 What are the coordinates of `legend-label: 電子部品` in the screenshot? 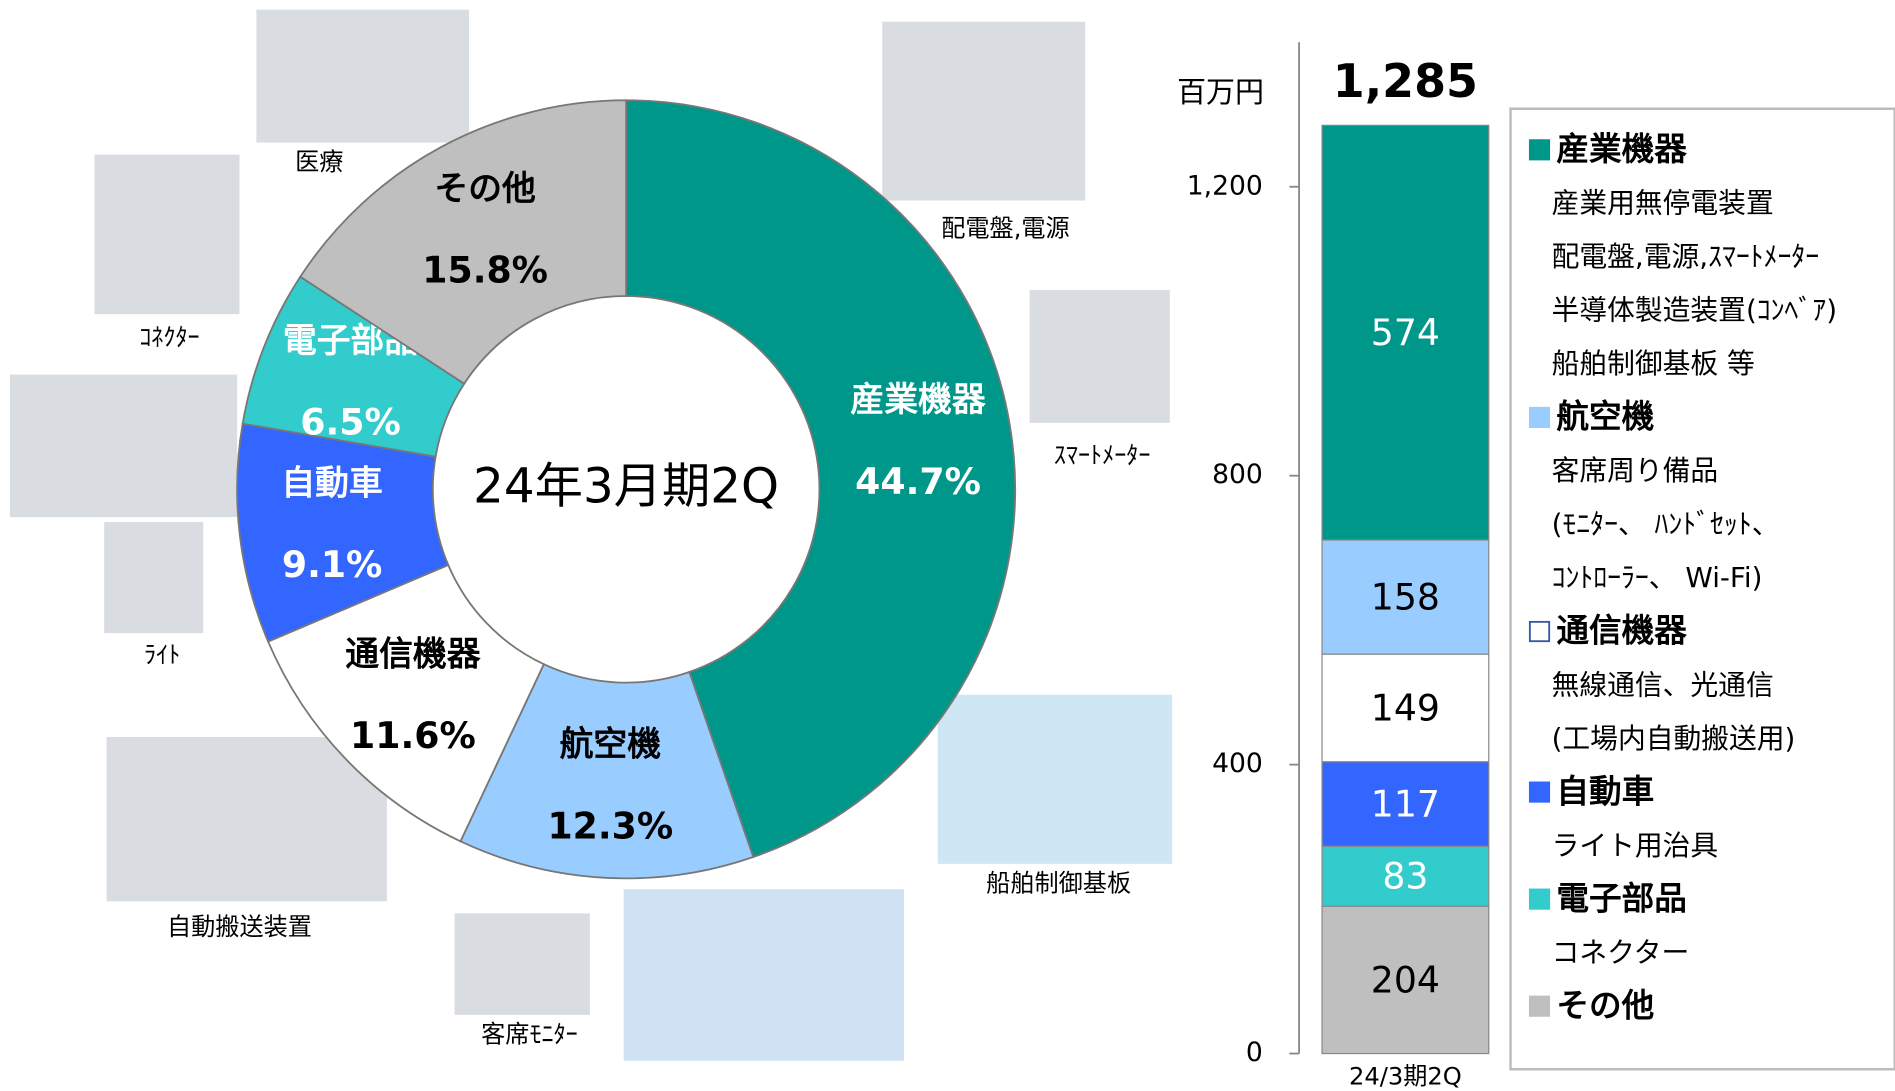 It's located at (1621, 898).